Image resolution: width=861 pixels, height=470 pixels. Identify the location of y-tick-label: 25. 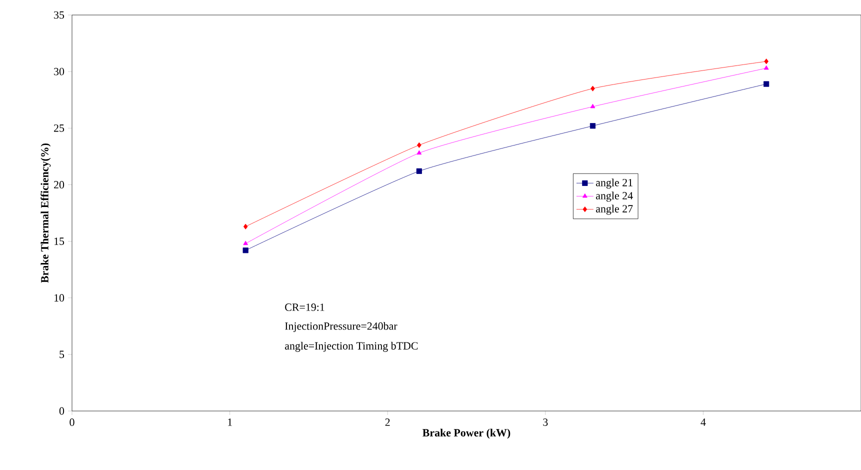
(59, 128).